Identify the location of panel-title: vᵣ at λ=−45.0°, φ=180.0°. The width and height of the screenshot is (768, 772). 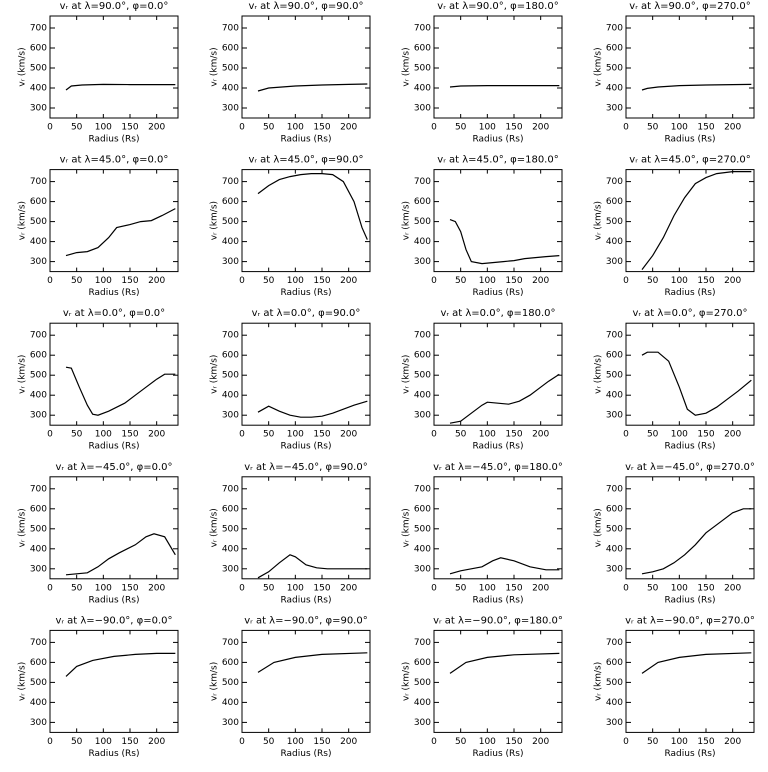
(498, 467).